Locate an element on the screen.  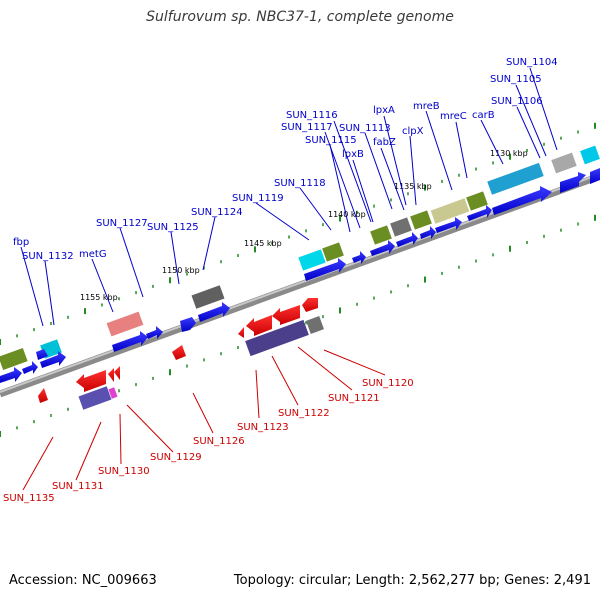
gene-label: SUN_1119 is located at coordinates (258, 198).